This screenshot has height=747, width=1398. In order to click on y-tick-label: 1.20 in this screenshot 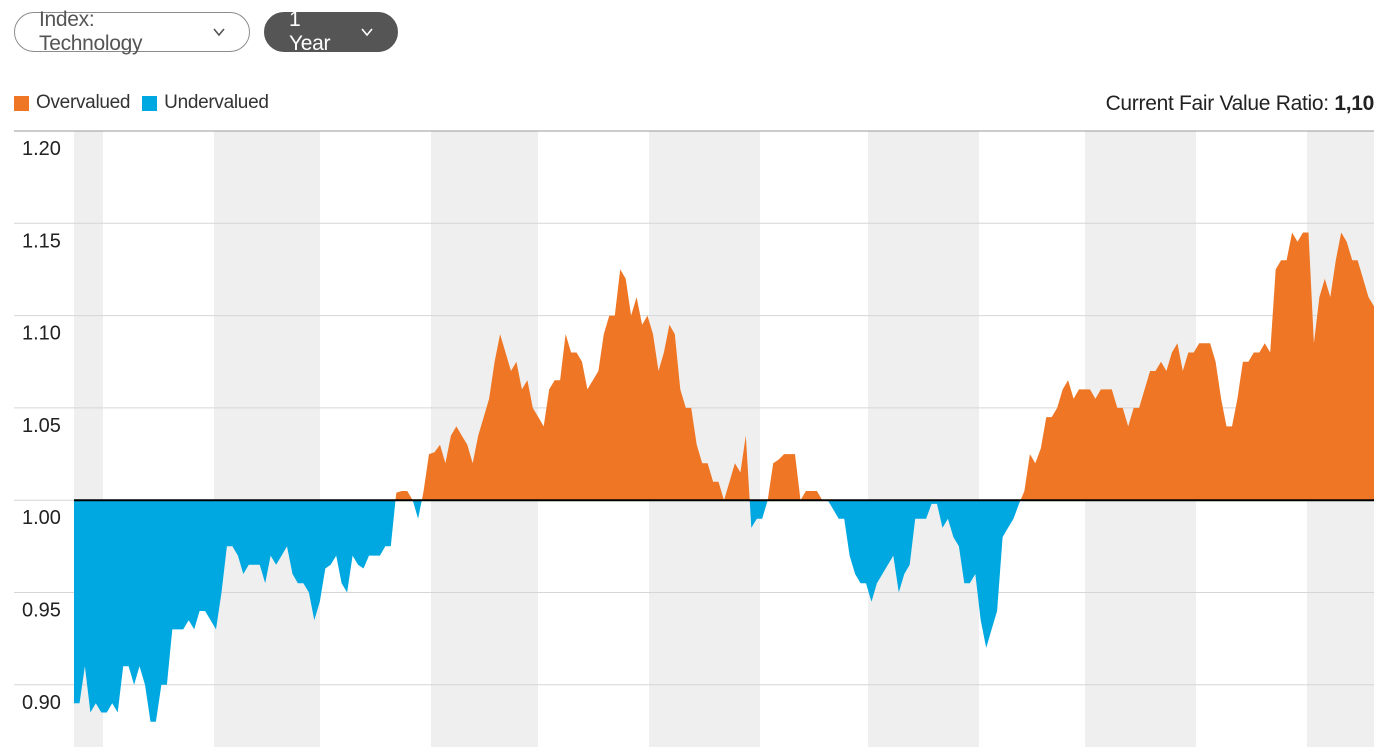, I will do `click(41, 149)`.